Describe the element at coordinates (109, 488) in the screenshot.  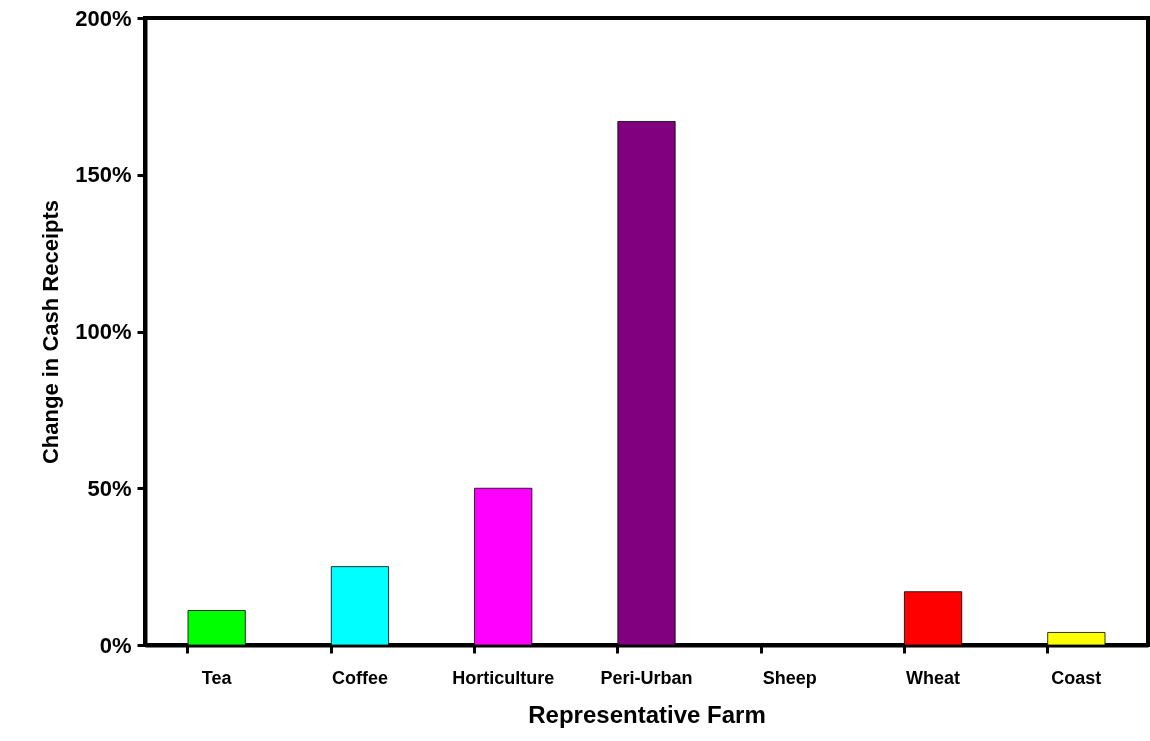
I see `y-tick-label: 50%` at that location.